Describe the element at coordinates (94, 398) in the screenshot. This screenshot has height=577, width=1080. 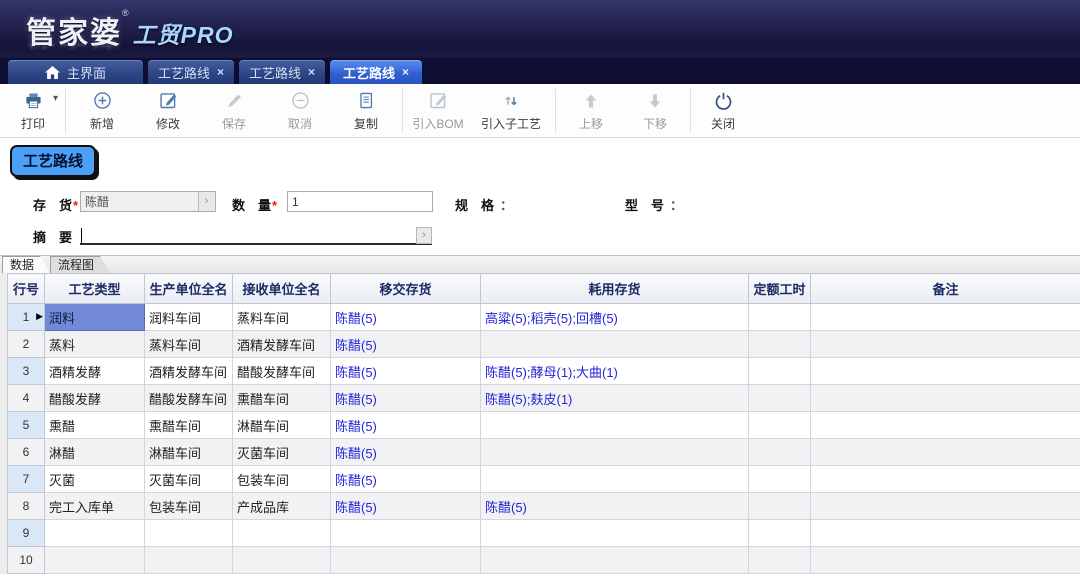
I see `cell-process-type: 醋酸发酵` at that location.